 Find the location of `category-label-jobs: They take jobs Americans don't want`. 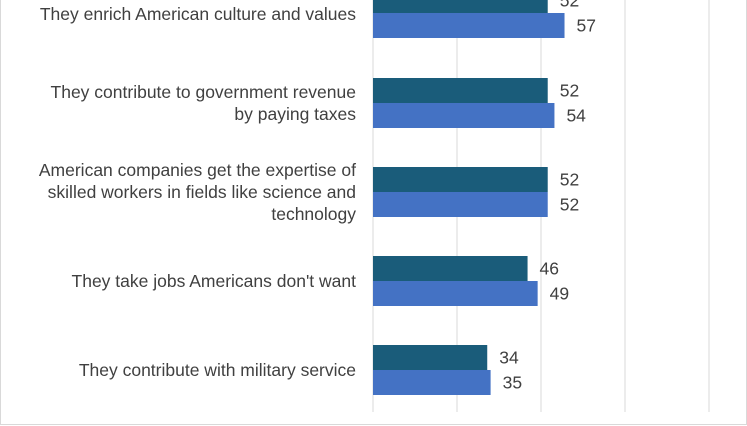

category-label-jobs: They take jobs Americans don't want is located at coordinates (213, 281).